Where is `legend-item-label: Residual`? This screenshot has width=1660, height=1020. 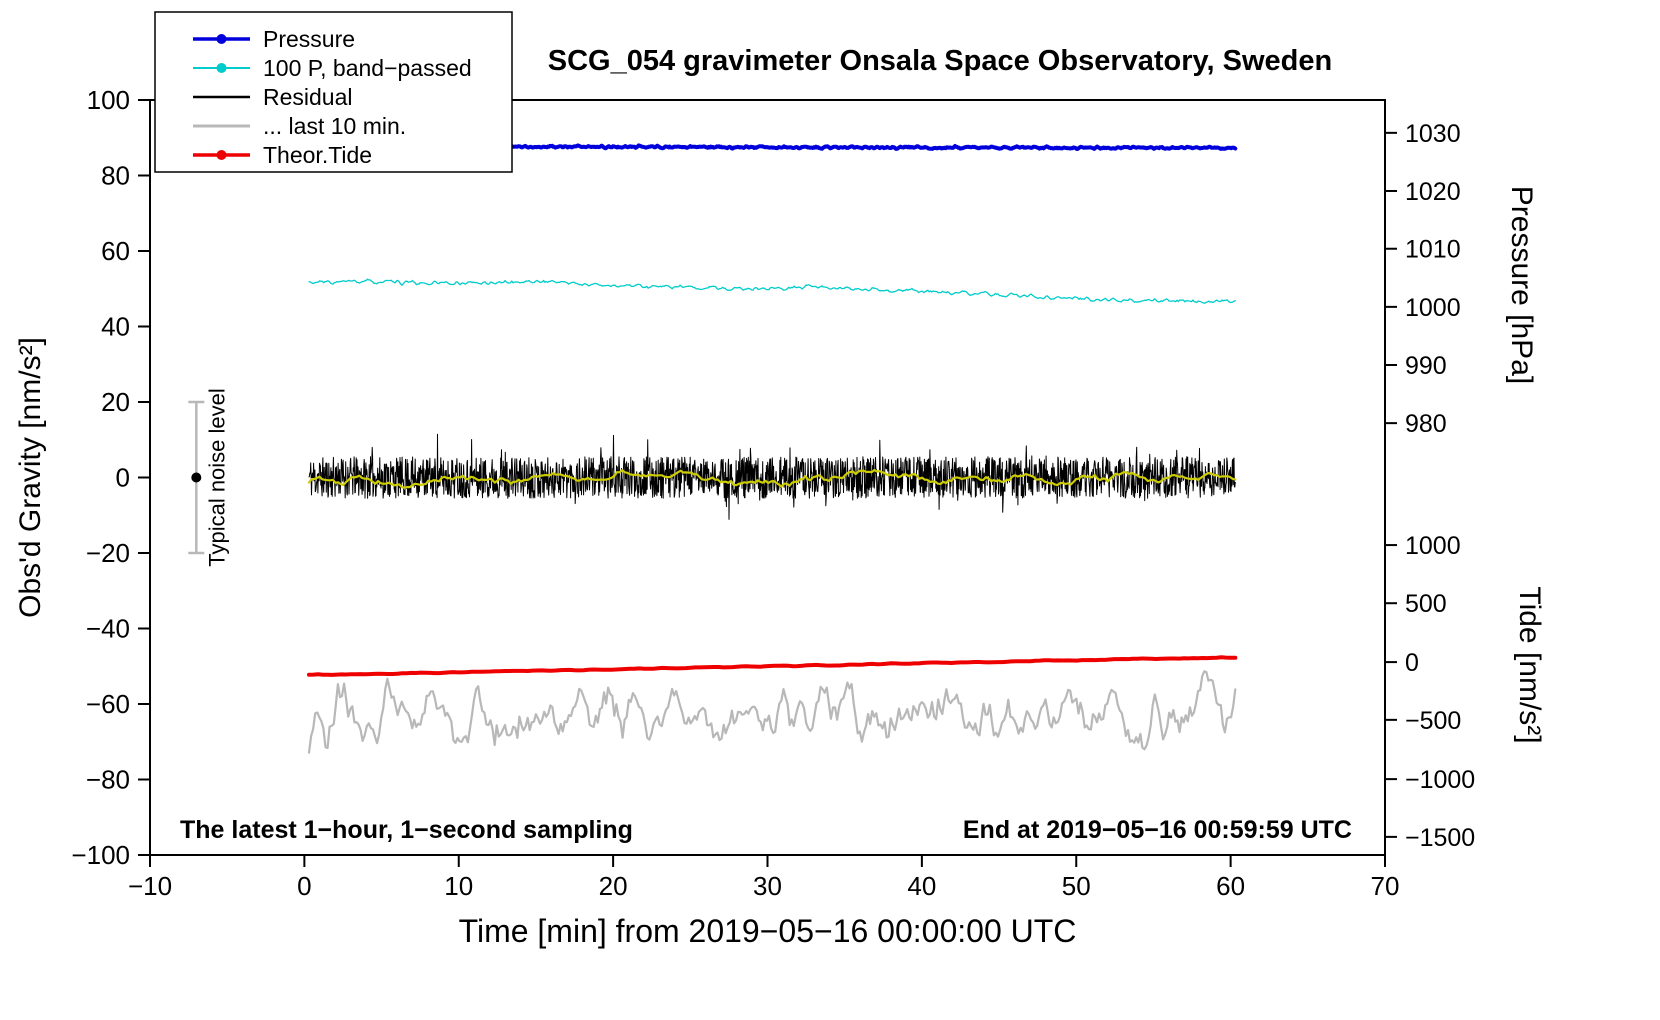
legend-item-label: Residual is located at coordinates (308, 97).